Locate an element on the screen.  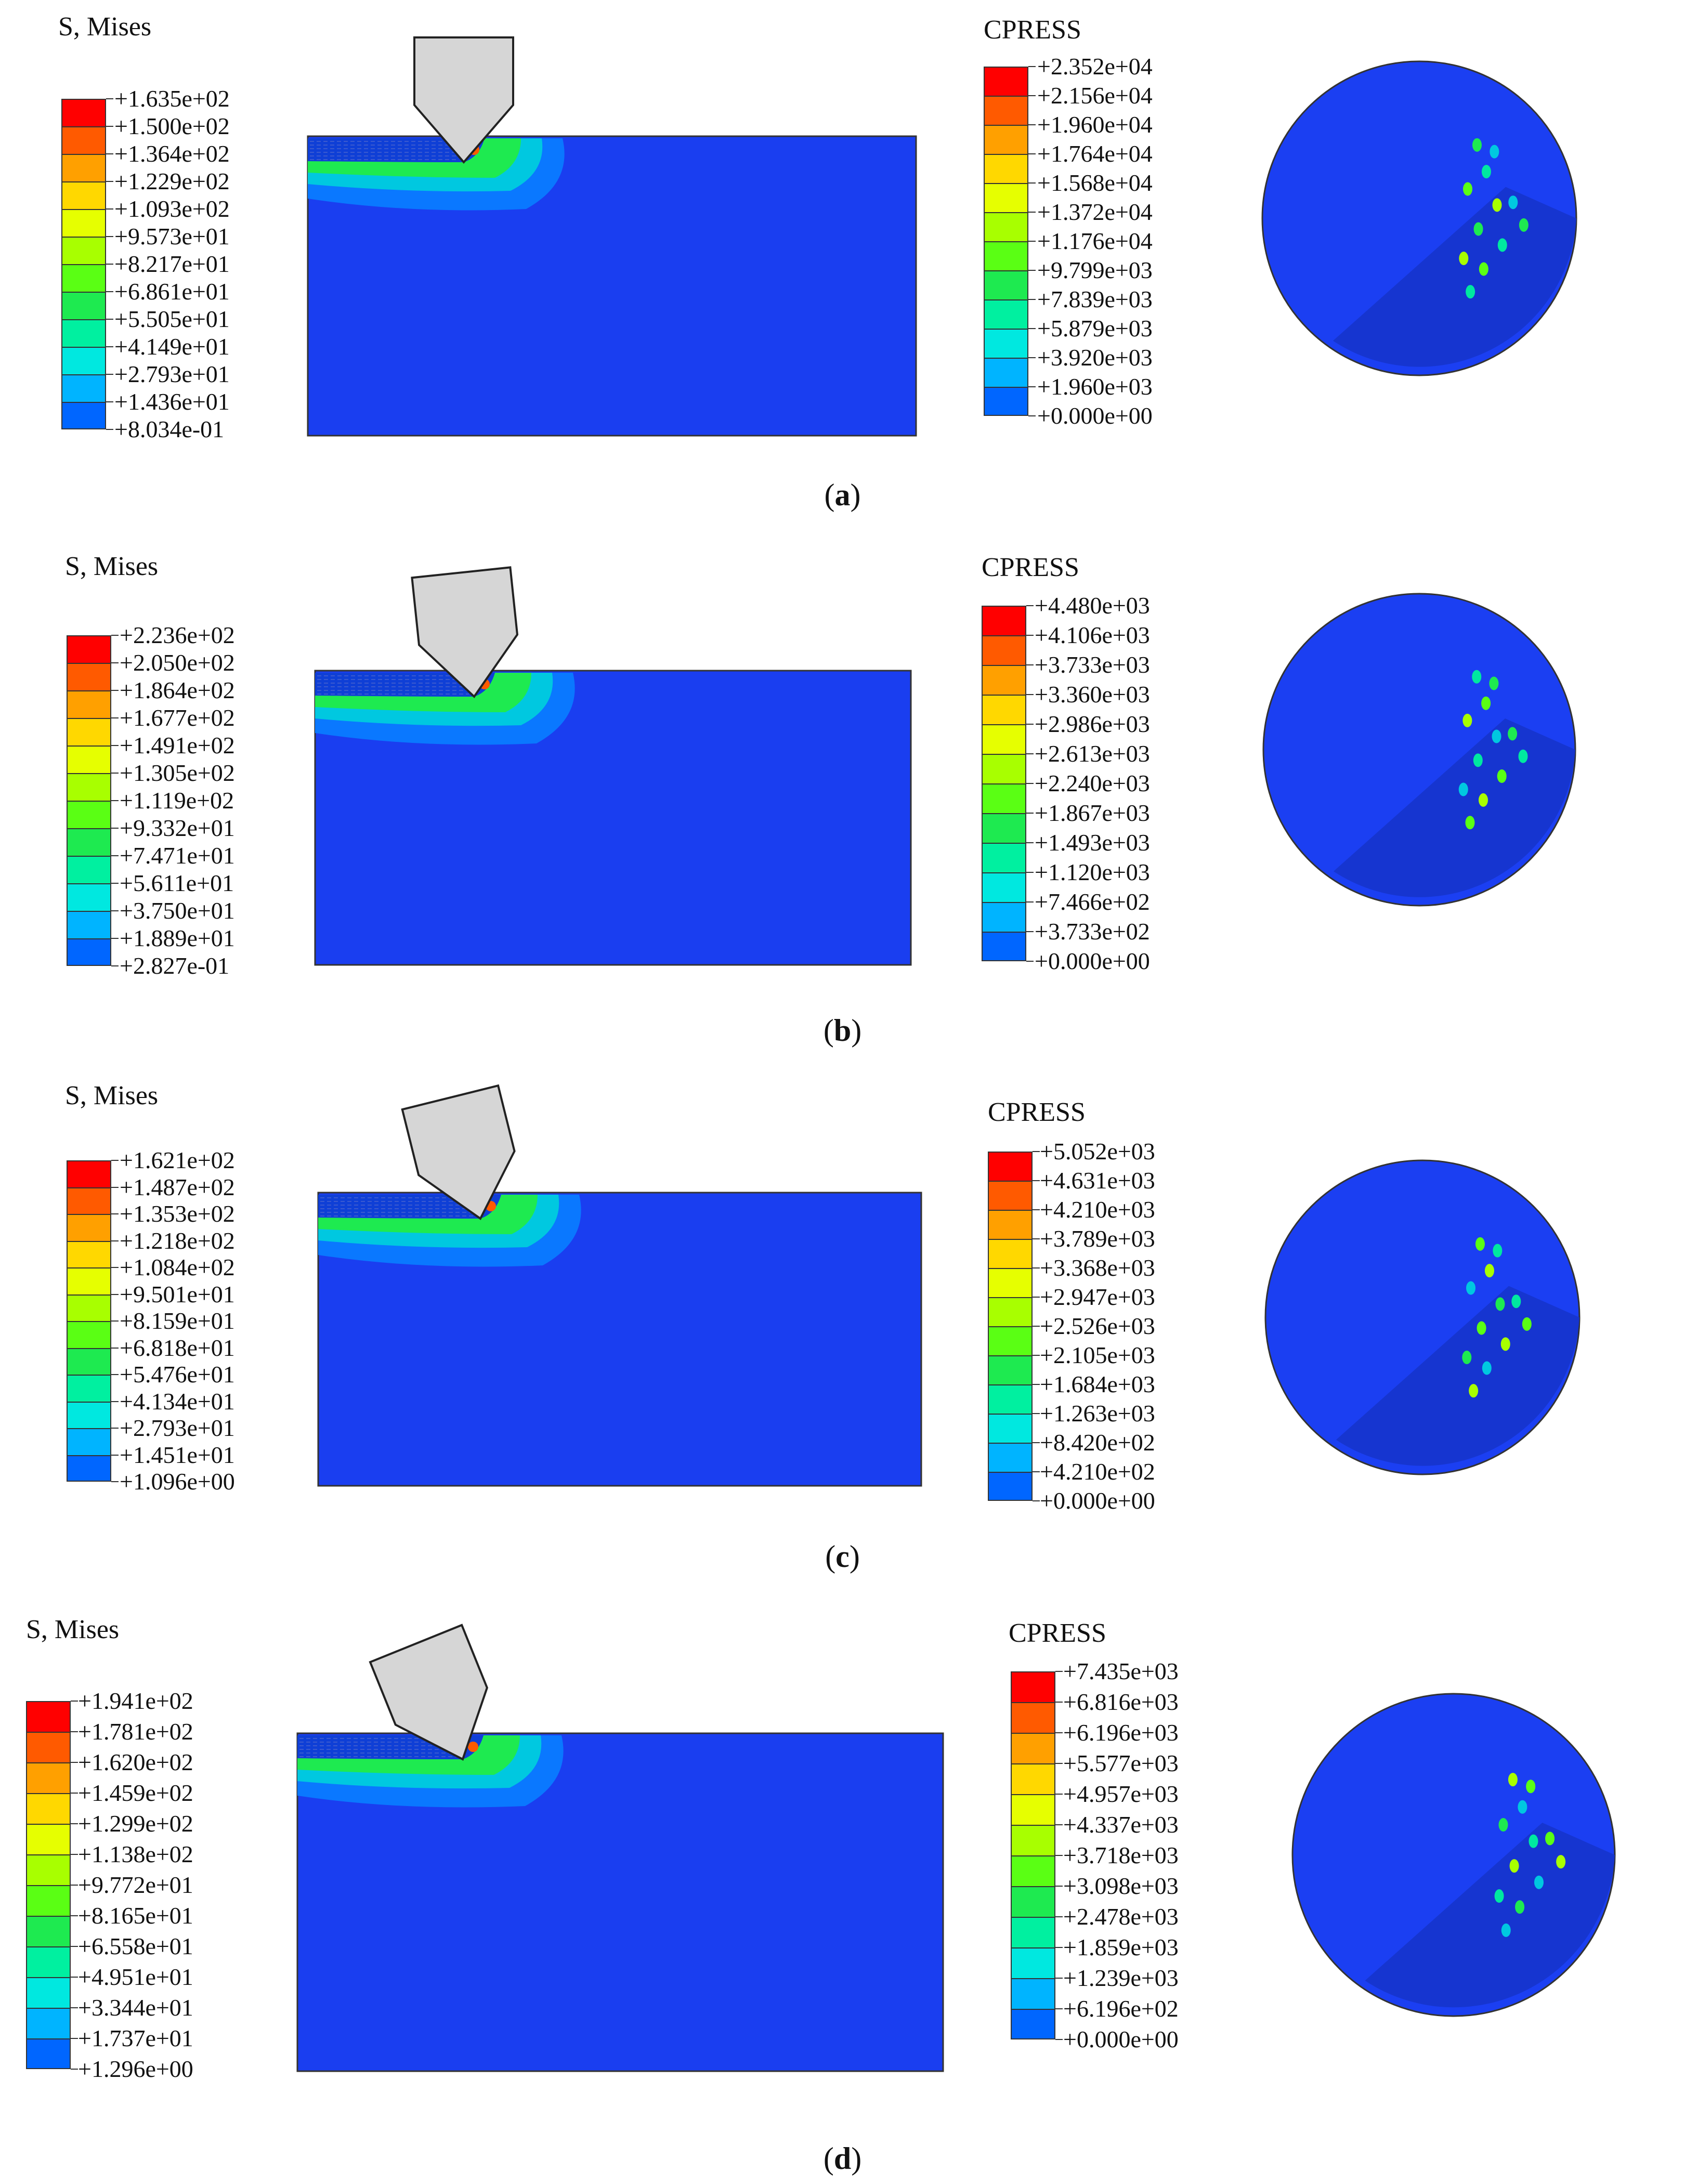
legend-value: +2.105e+03 is located at coordinates (1097, 1355).